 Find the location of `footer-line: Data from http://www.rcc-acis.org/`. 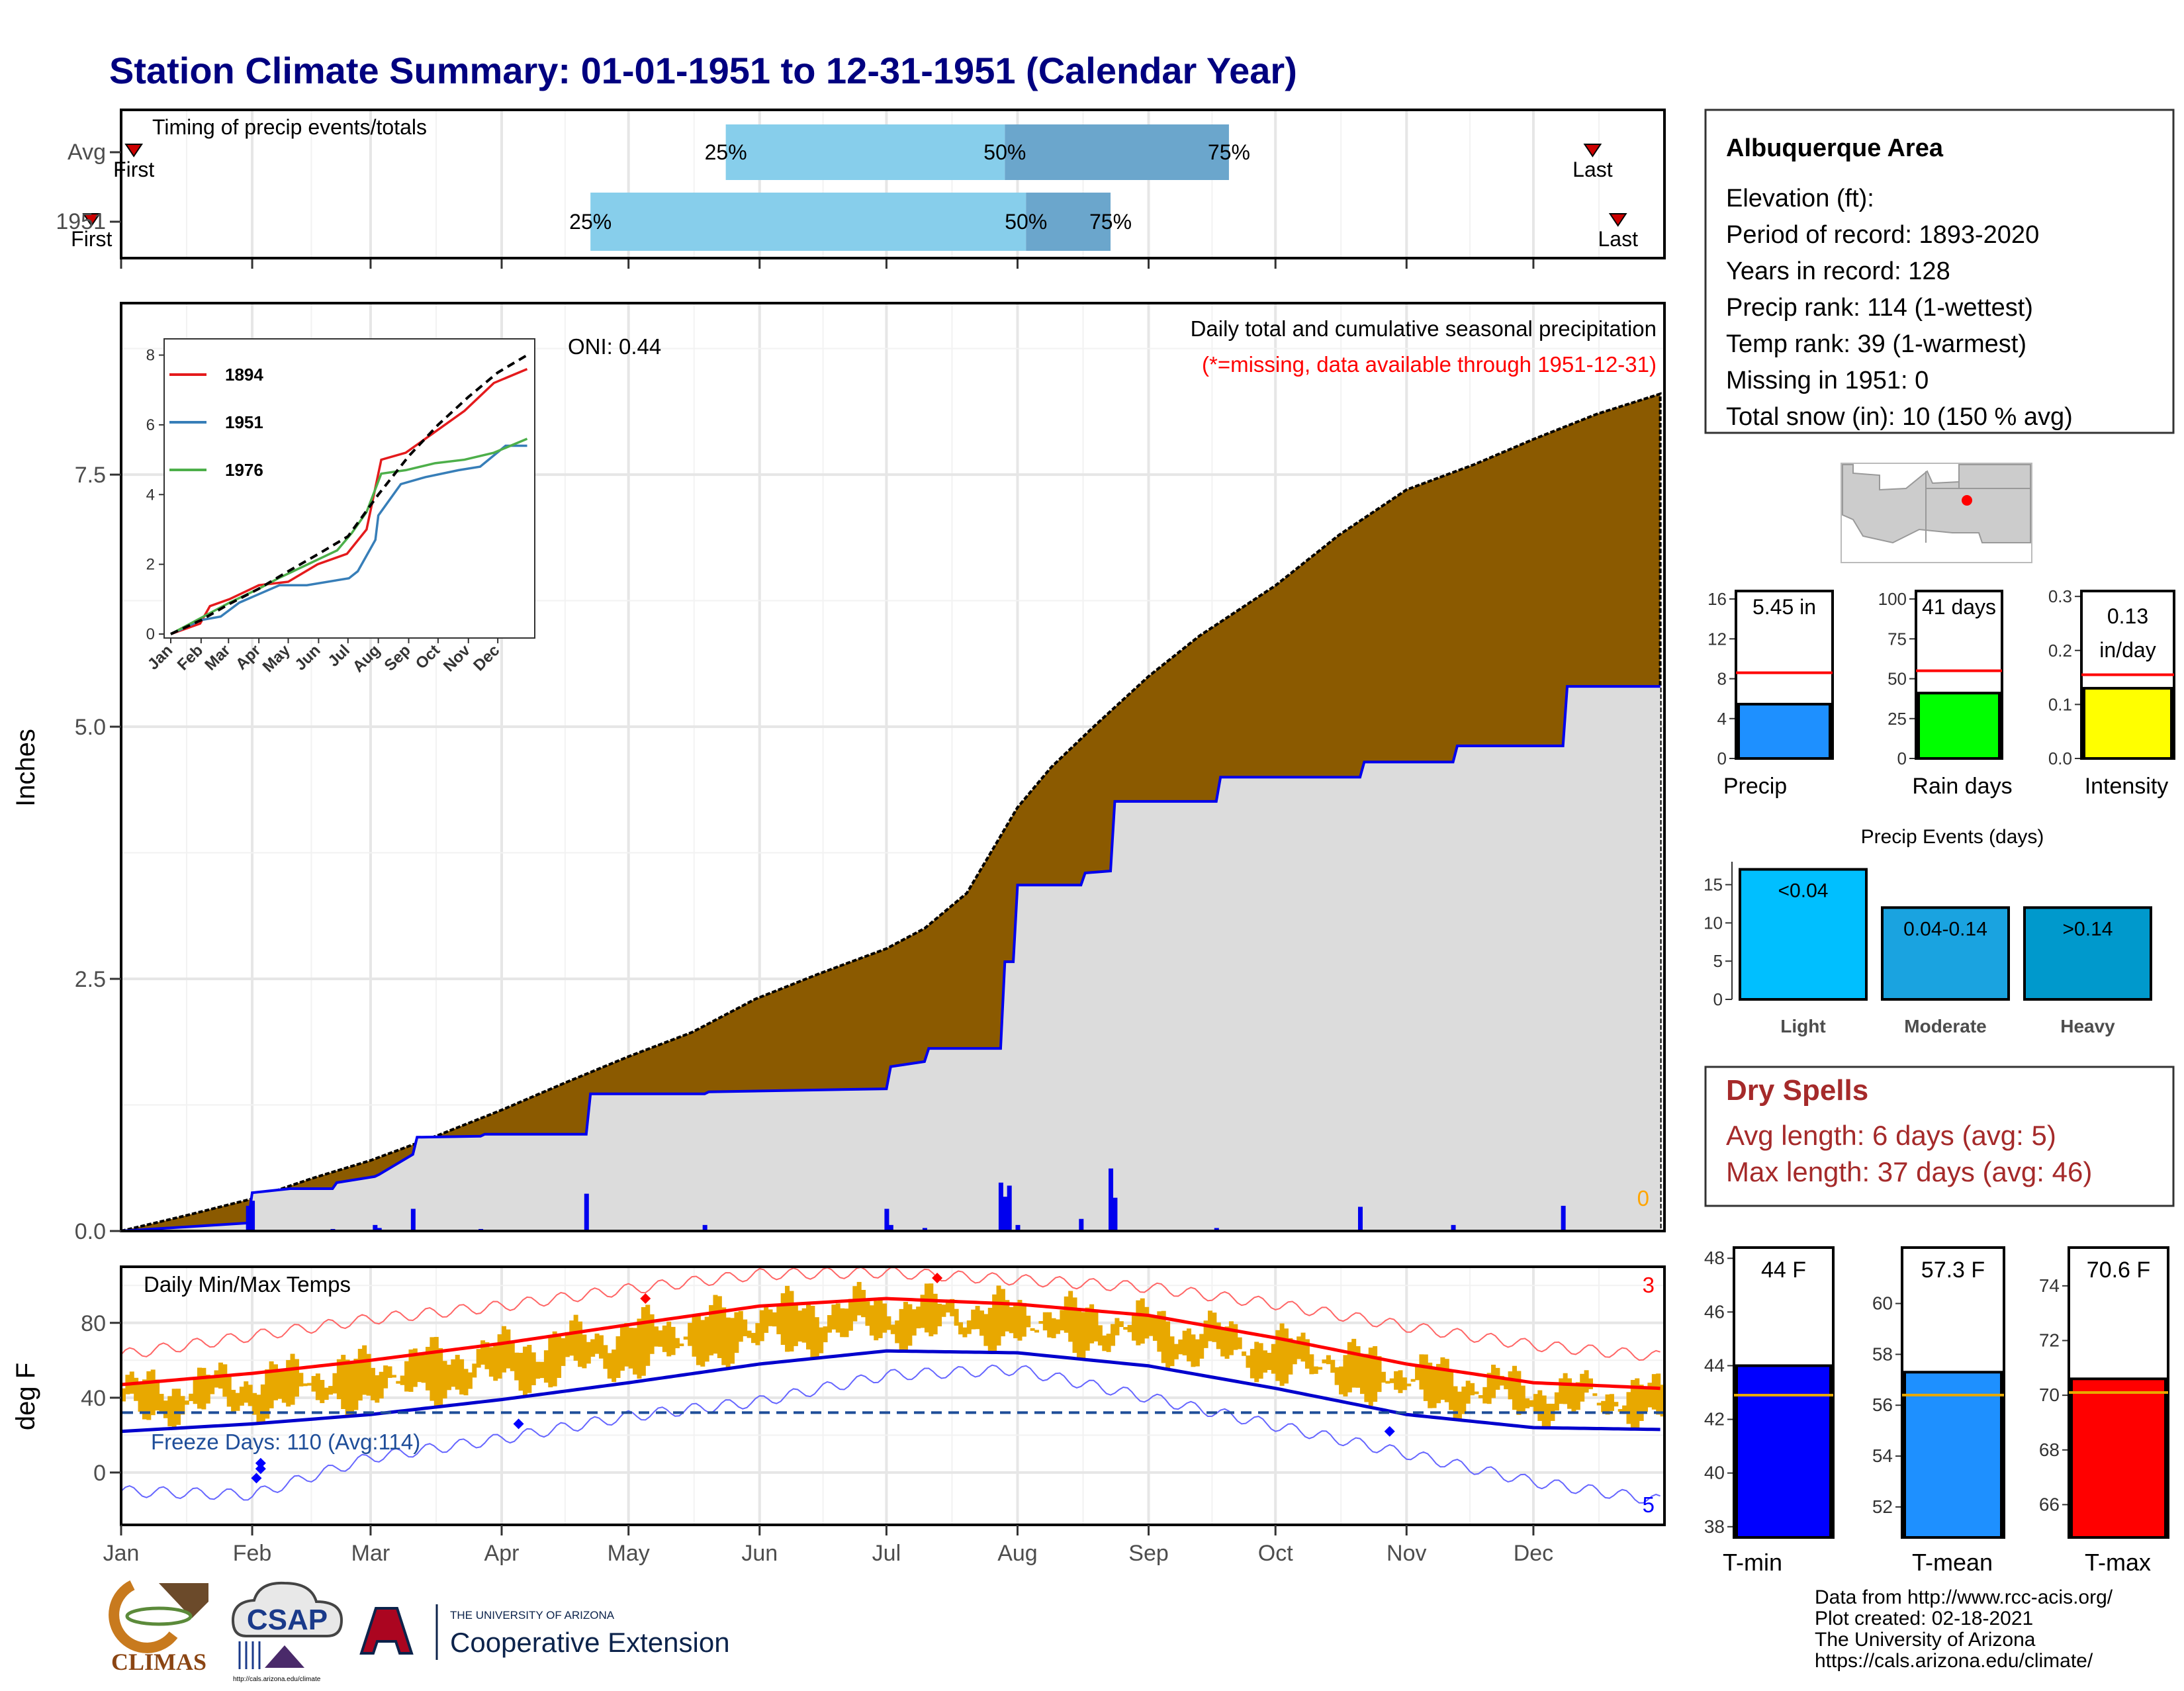

footer-line: Data from http://www.rcc-acis.org/ is located at coordinates (1964, 1597).